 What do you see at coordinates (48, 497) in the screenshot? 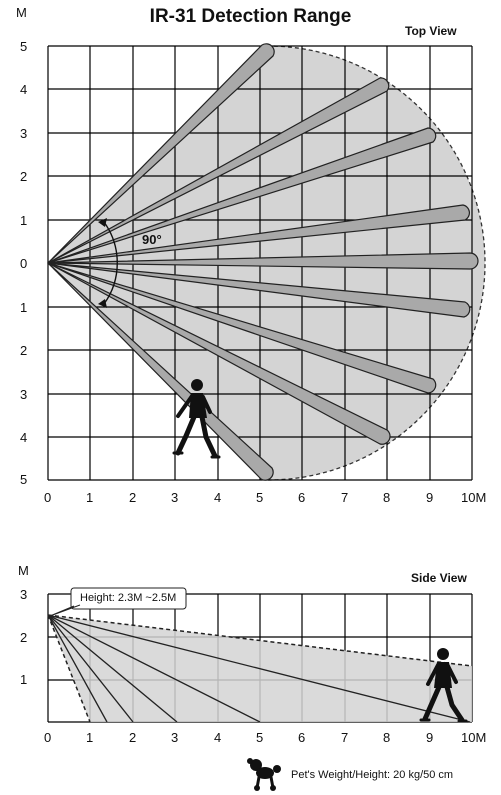
I see `top-x-tick: 0` at bounding box center [48, 497].